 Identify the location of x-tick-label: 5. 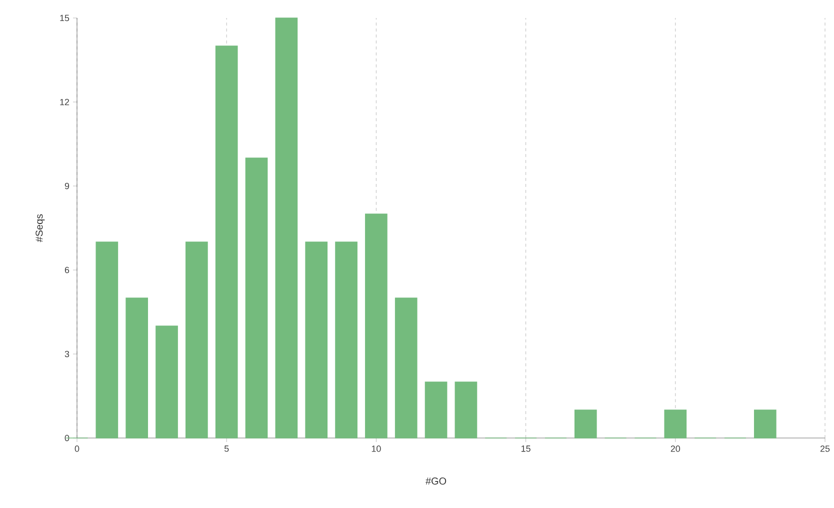
(226, 449).